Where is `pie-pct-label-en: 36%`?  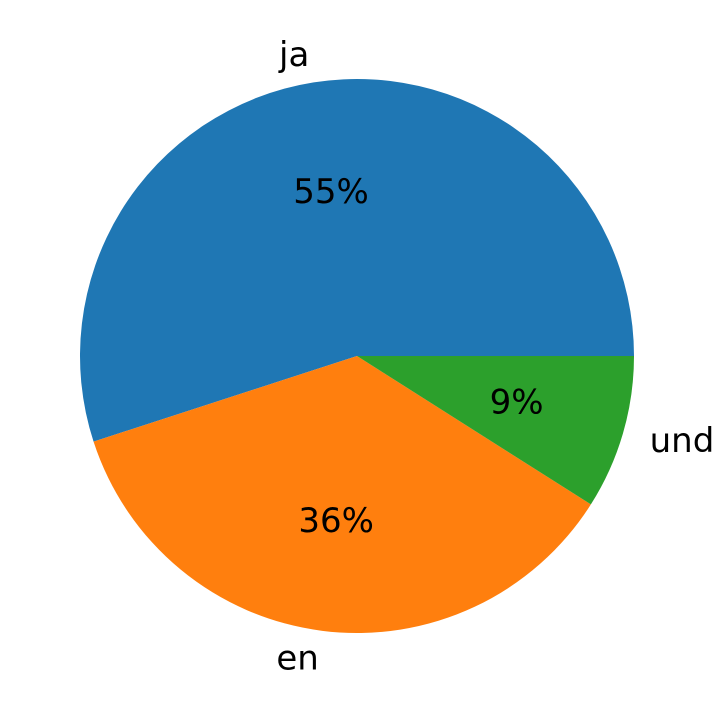 pie-pct-label-en: 36% is located at coordinates (336, 521).